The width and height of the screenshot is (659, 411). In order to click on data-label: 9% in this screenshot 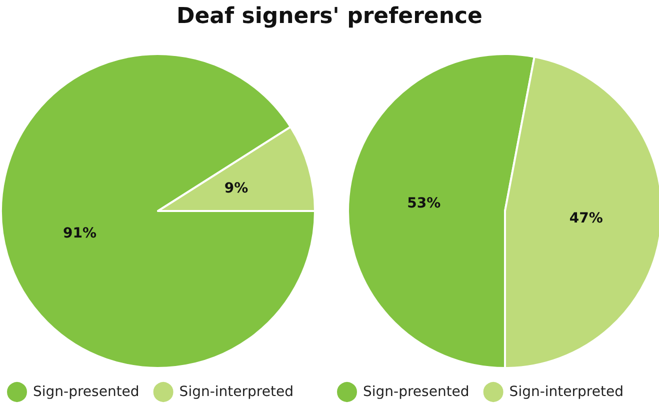, I will do `click(236, 188)`.